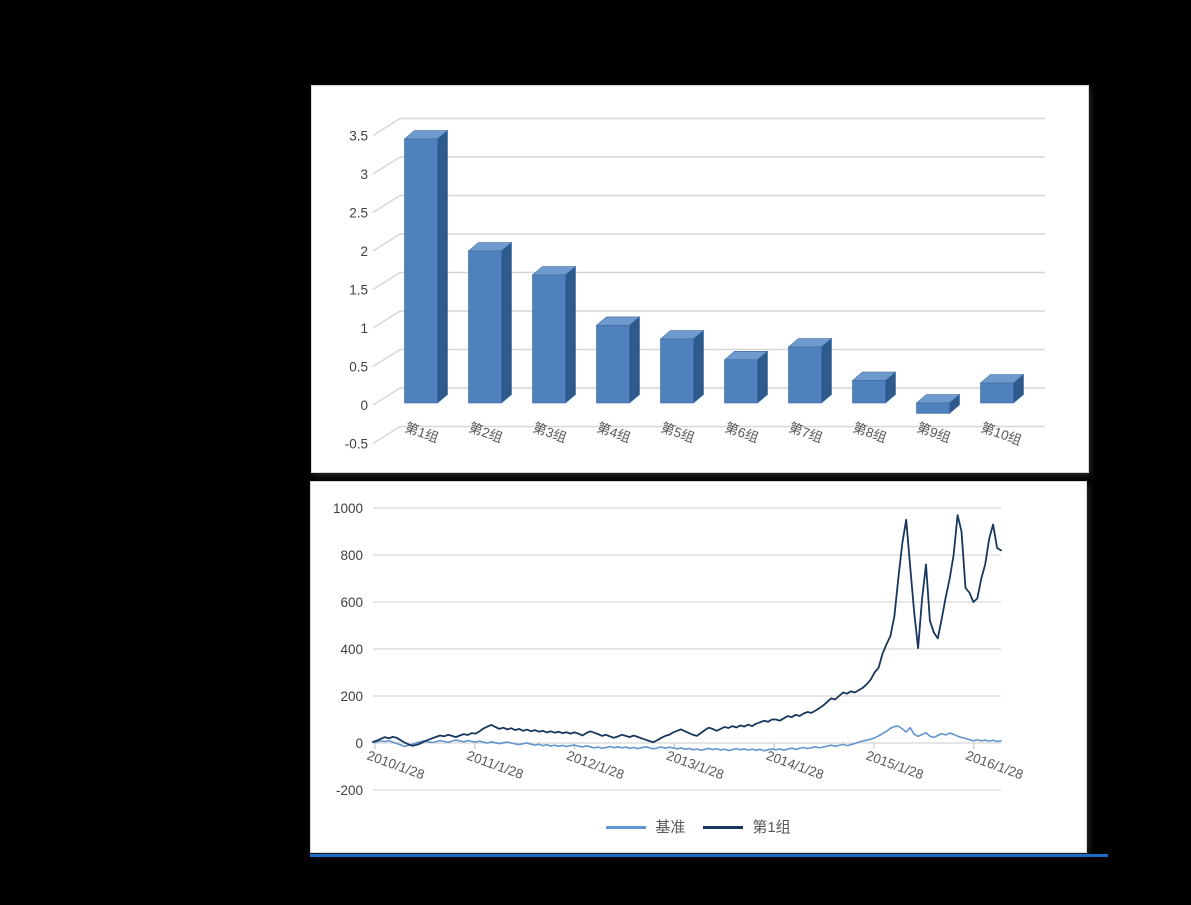 The width and height of the screenshot is (1191, 905). Describe the element at coordinates (1001, 433) in the screenshot. I see `bar-category-label: 第10组` at that location.